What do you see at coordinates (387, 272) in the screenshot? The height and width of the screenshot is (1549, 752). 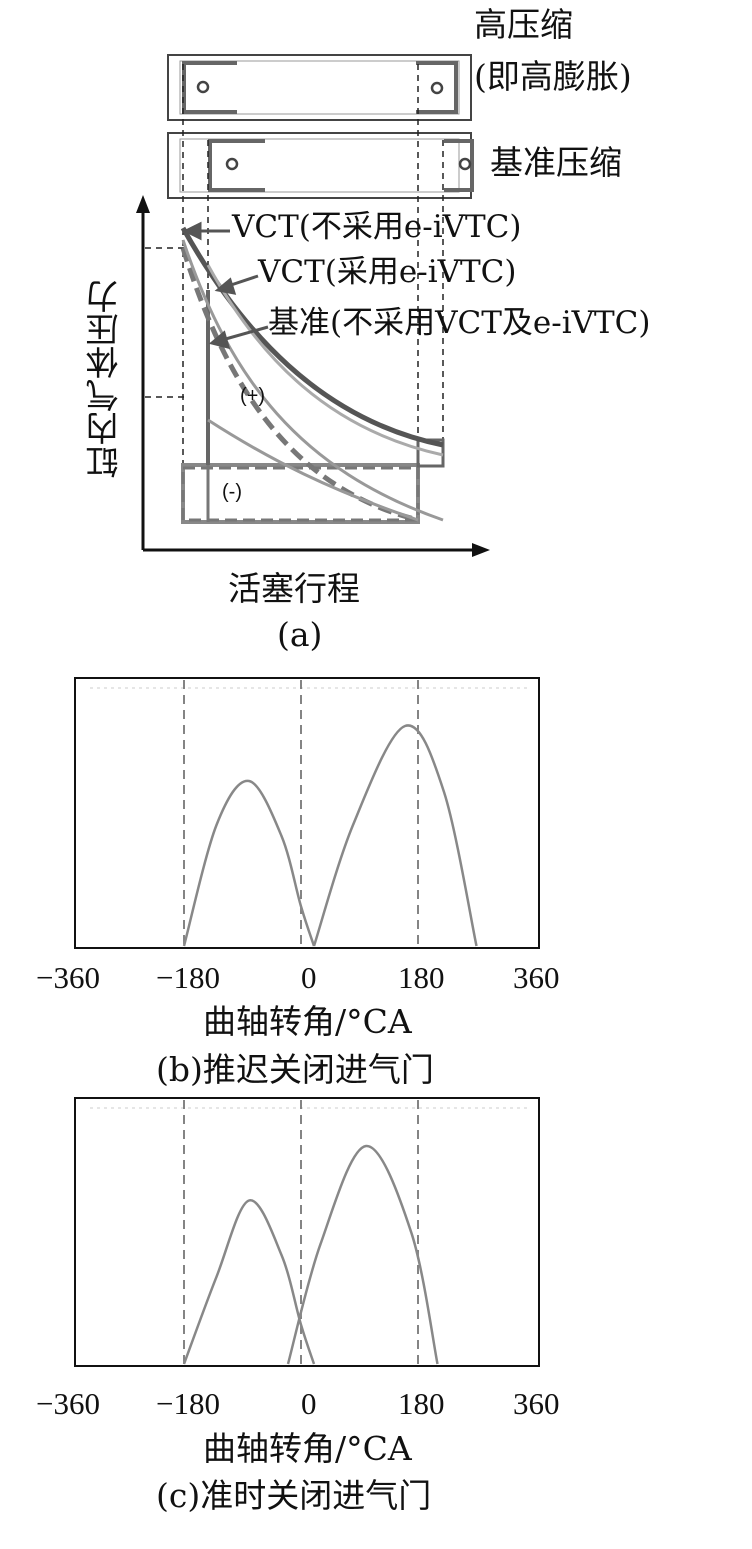 I see `legend-vct-eivtc: VCT(采用e-iVTC)` at bounding box center [387, 272].